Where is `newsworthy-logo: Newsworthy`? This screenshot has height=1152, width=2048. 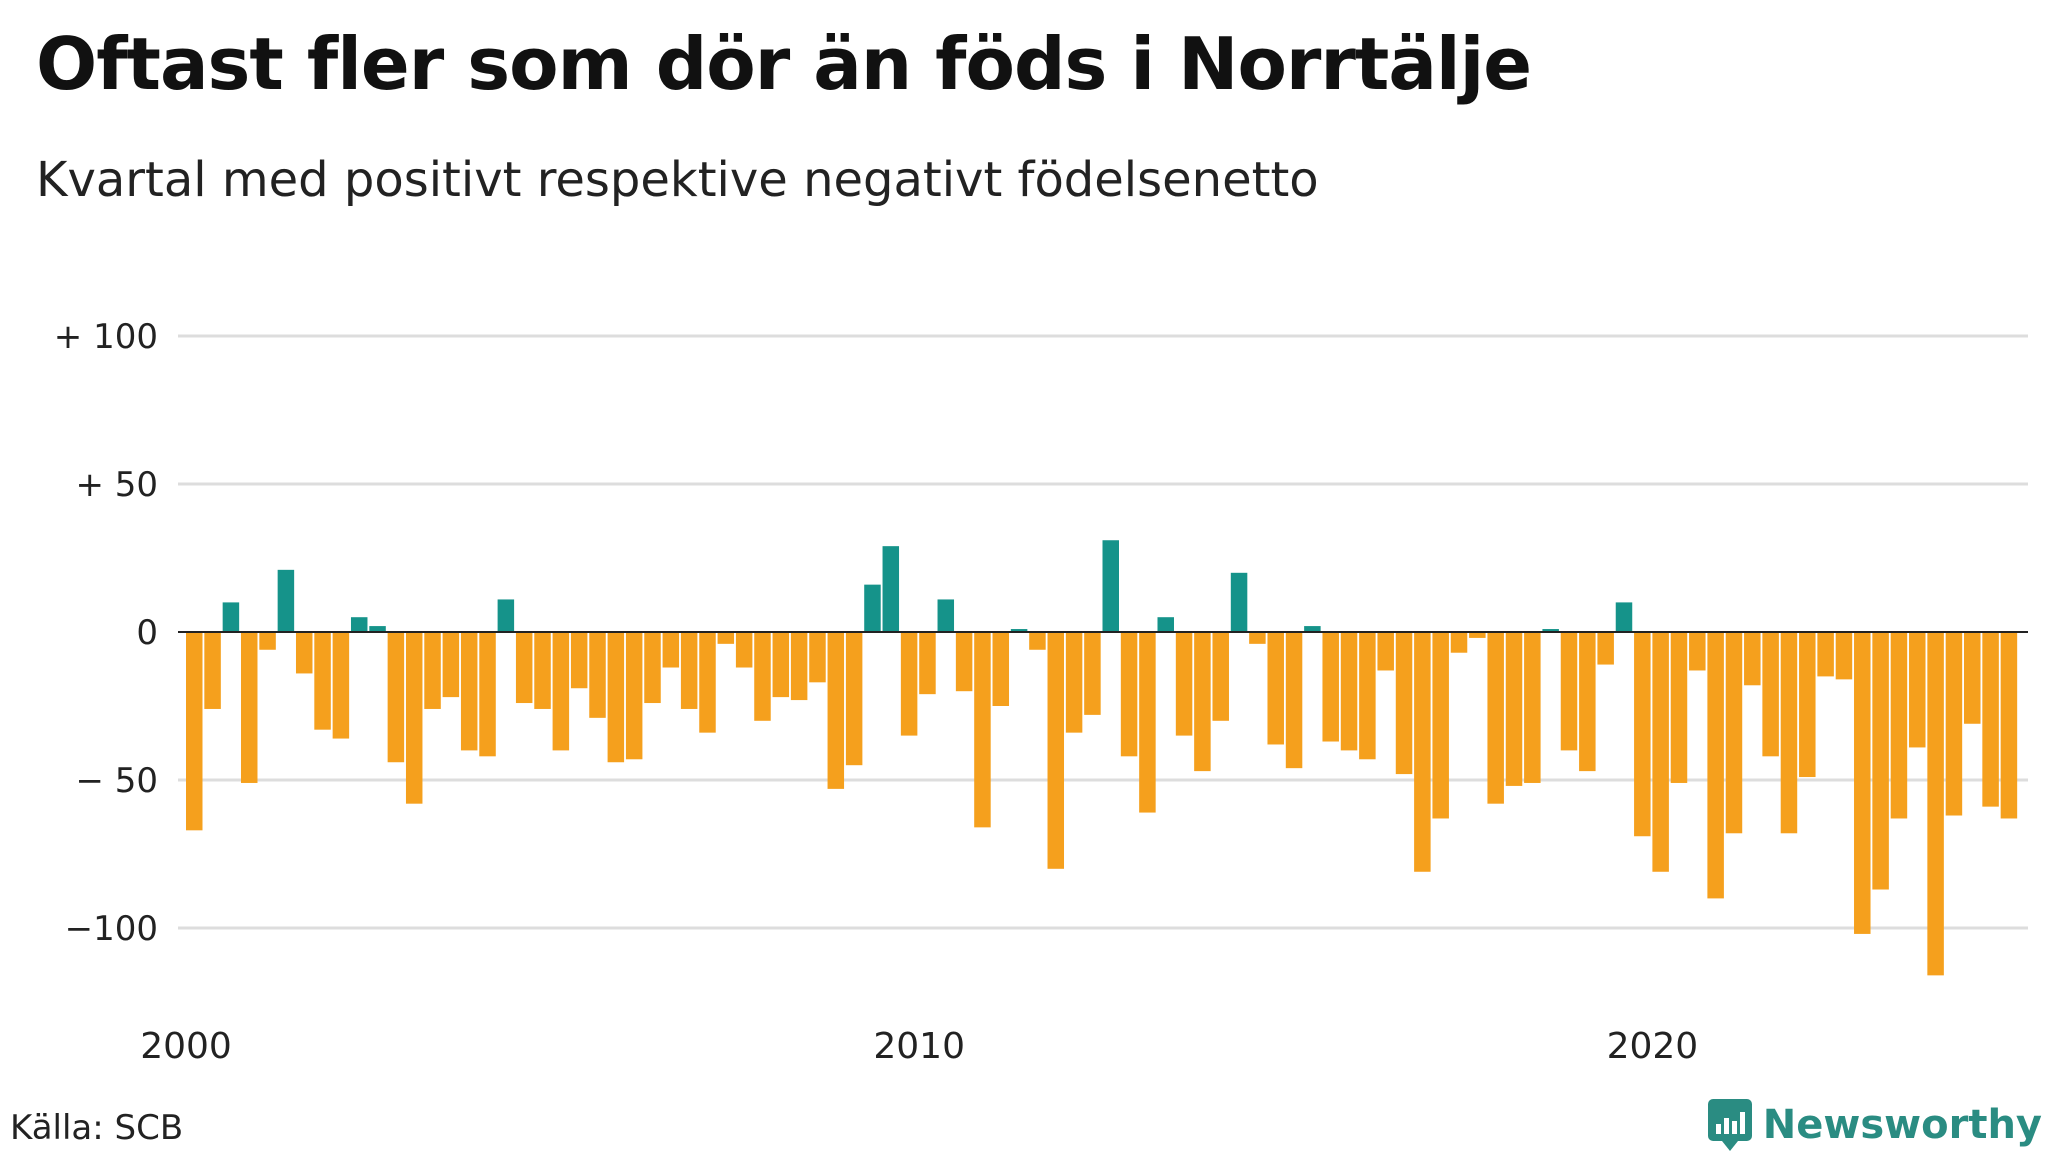 newsworthy-logo: Newsworthy is located at coordinates (1874, 1125).